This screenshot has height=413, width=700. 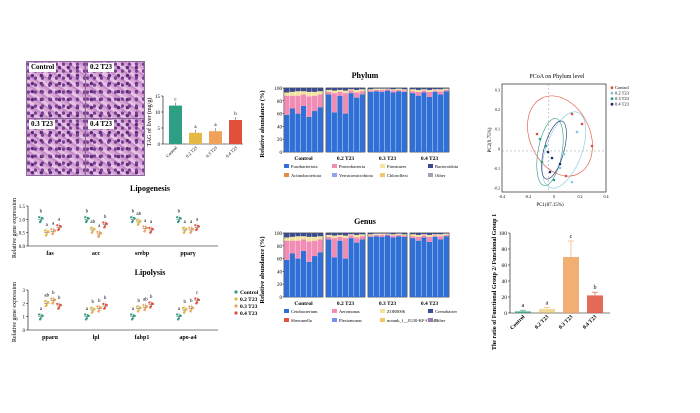 I want to click on pcoa-frame, so click(x=554, y=138).